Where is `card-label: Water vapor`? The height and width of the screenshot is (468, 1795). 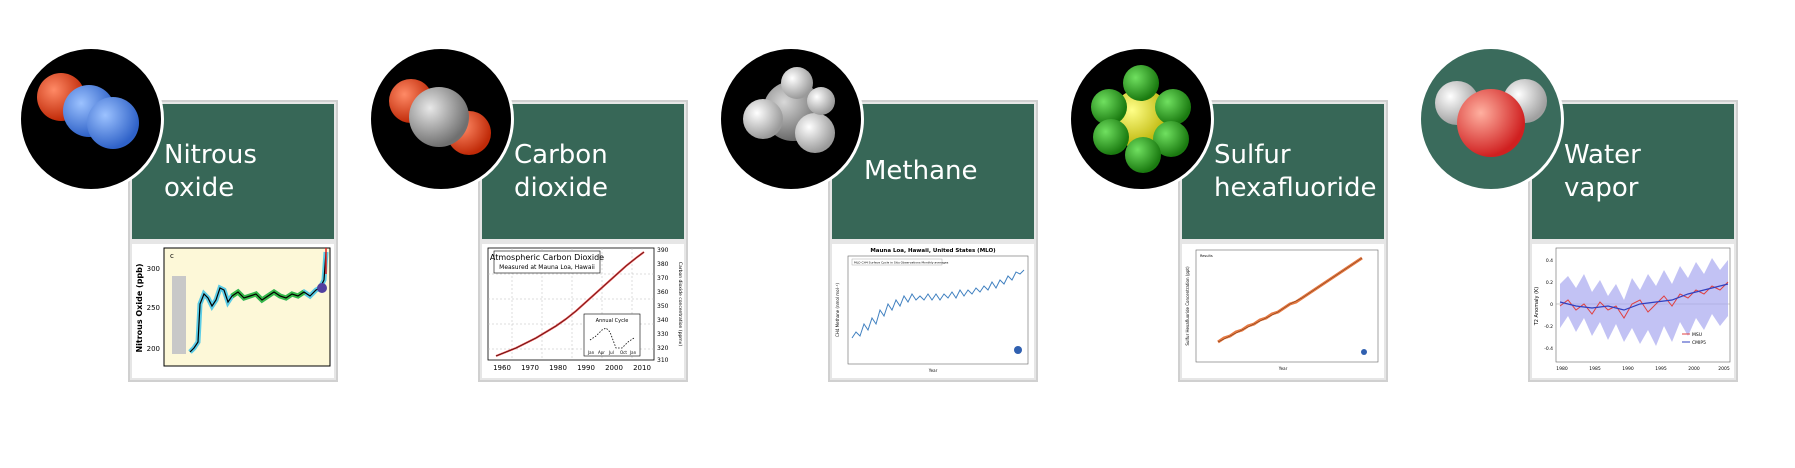
card-label: Water vapor is located at coordinates (1633, 171).